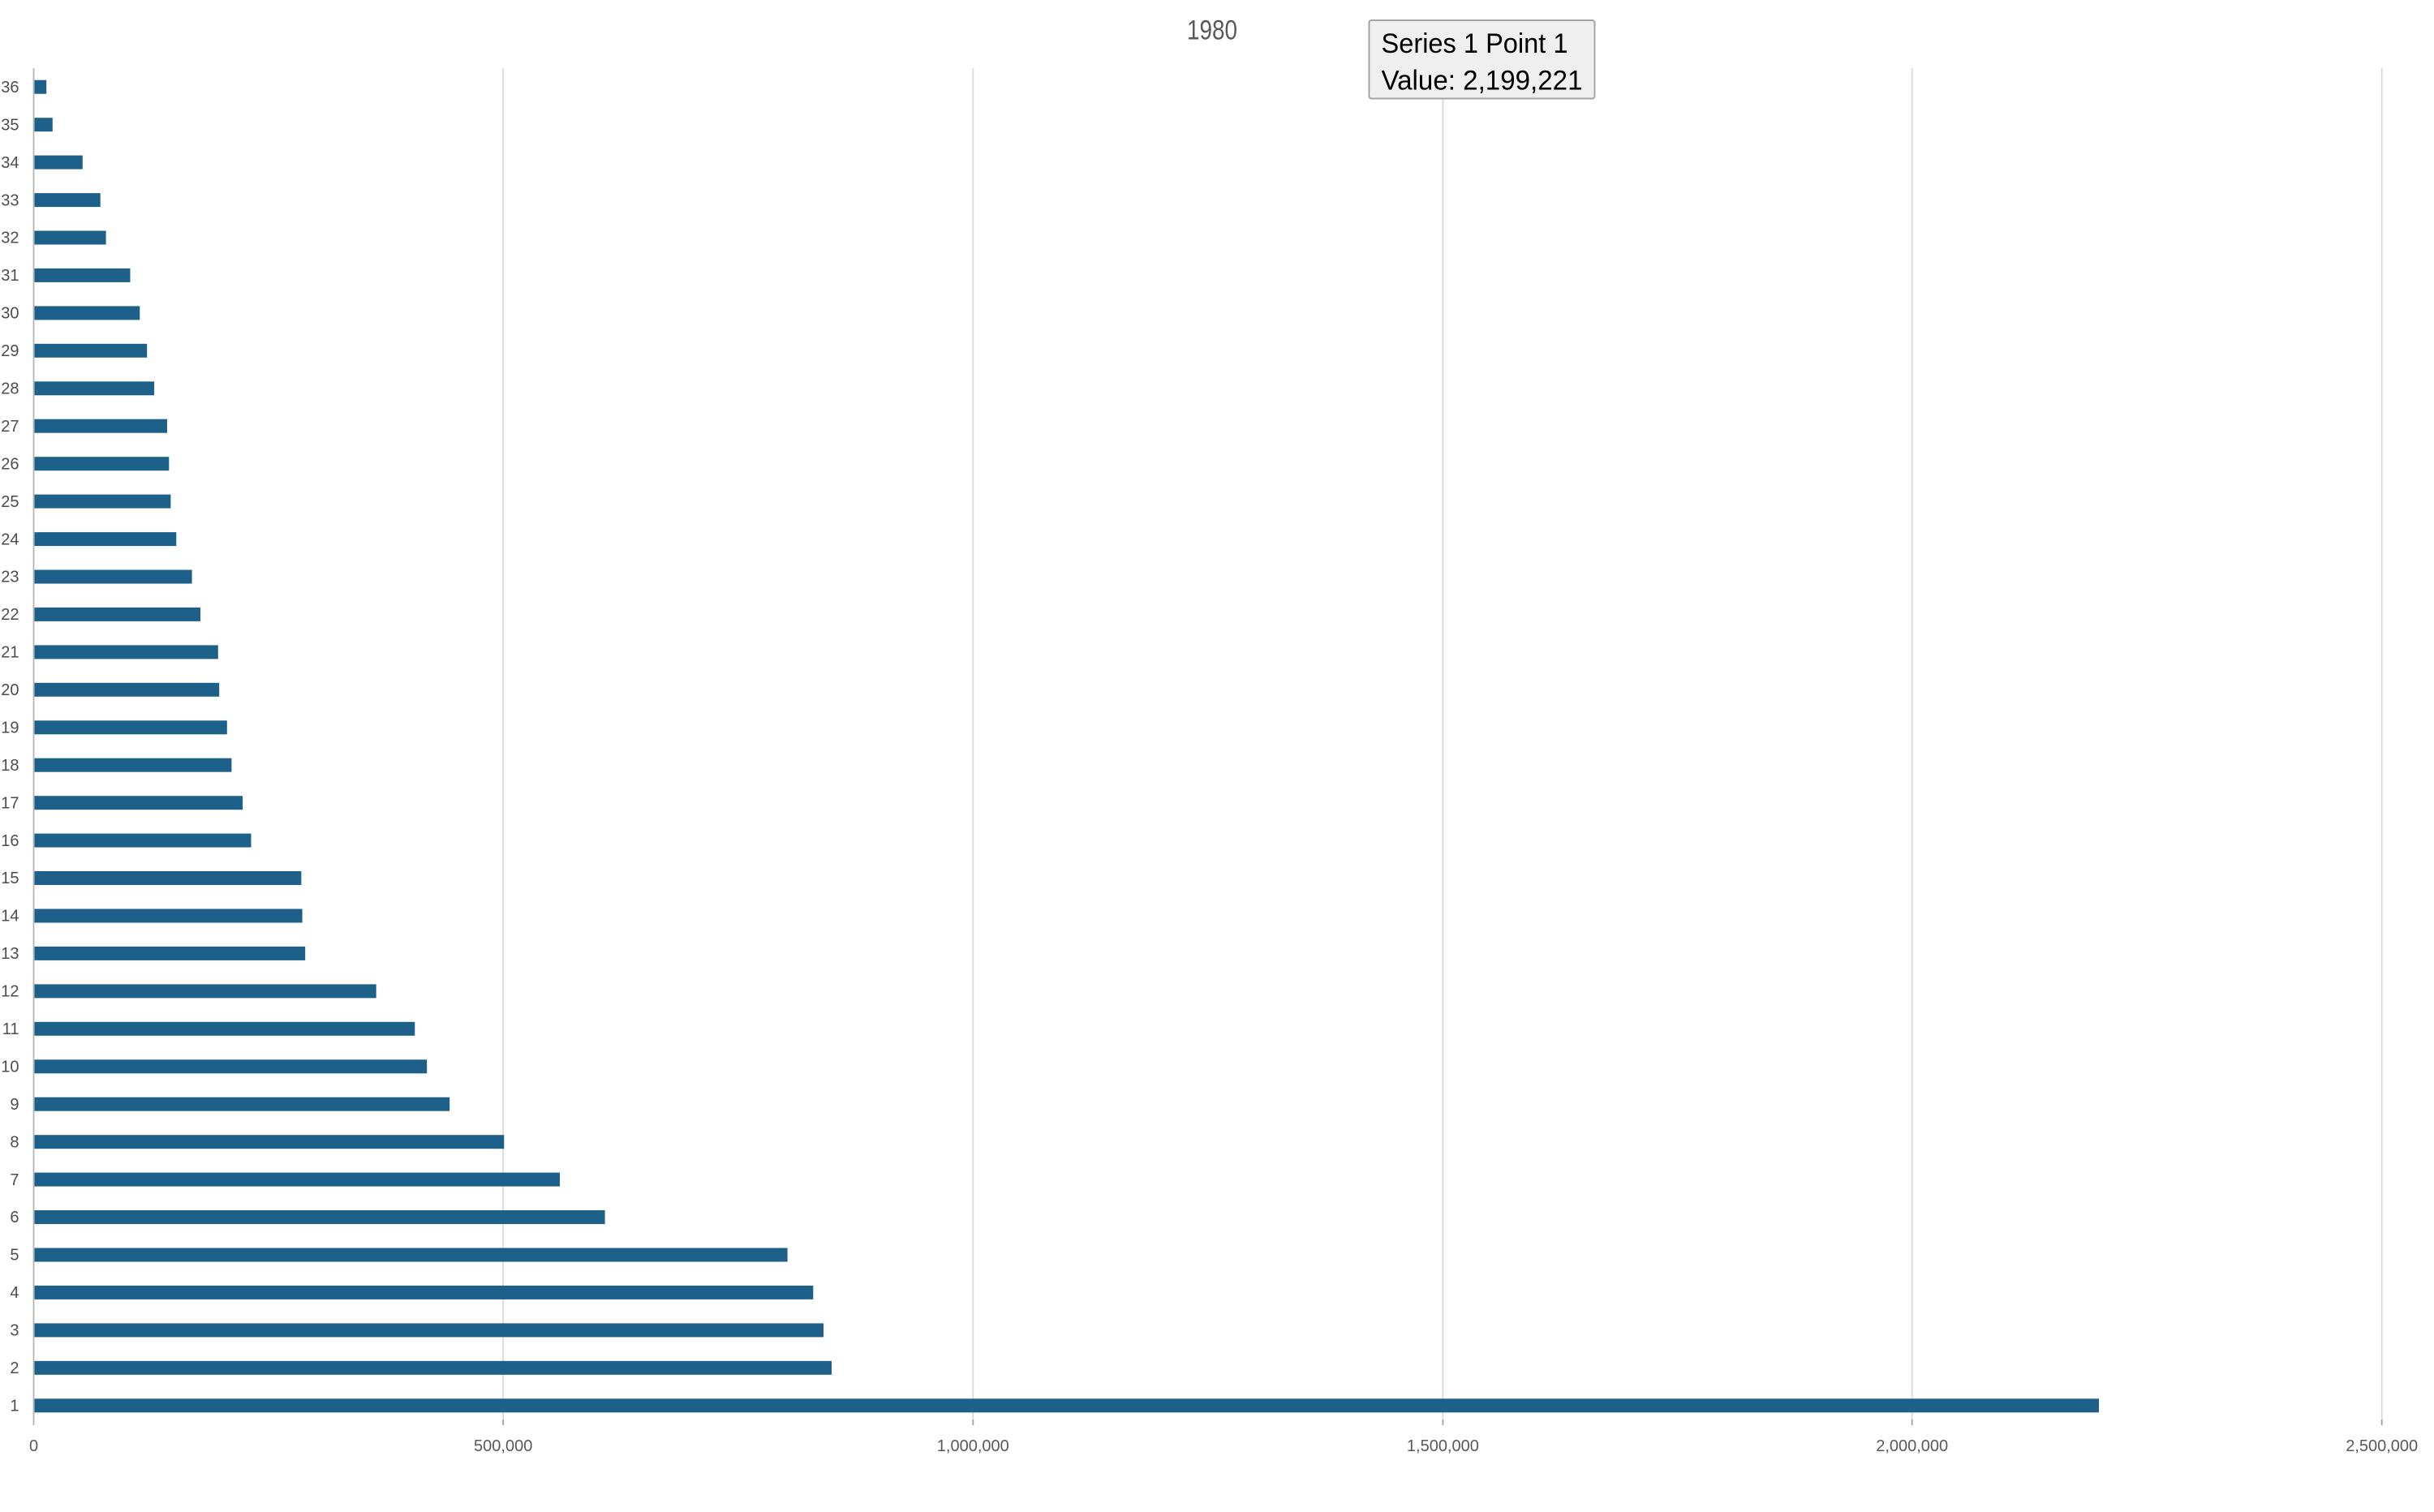  What do you see at coordinates (10, 351) in the screenshot?
I see `svg-text: 29` at bounding box center [10, 351].